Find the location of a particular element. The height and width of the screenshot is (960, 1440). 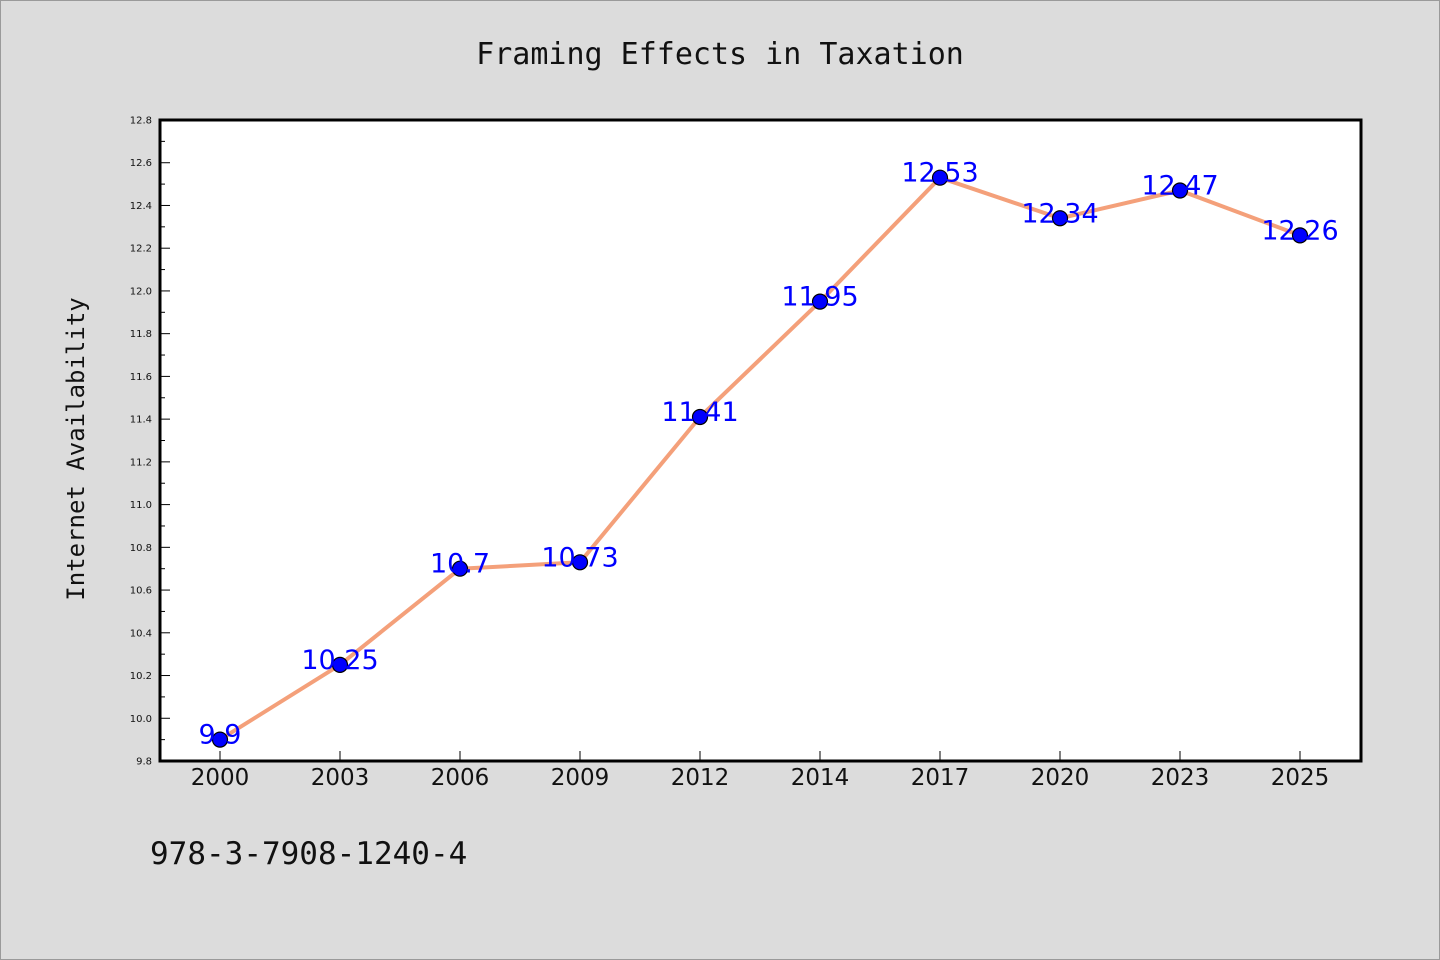

y-tick-label: 9.8 is located at coordinates (144, 762).